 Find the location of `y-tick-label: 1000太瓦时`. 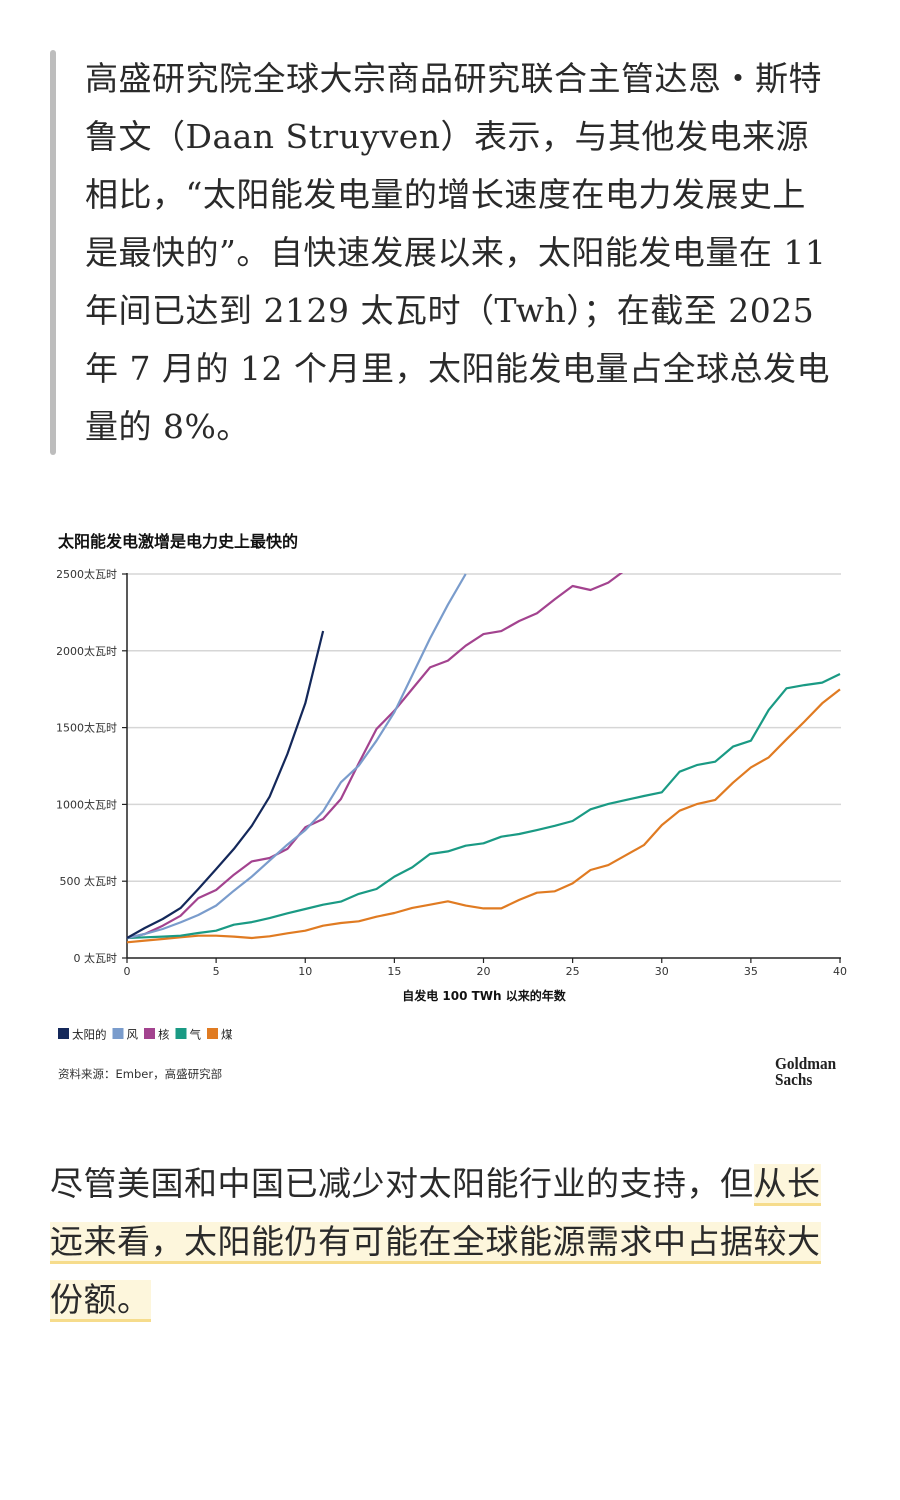

y-tick-label: 1000太瓦时 is located at coordinates (87, 804).